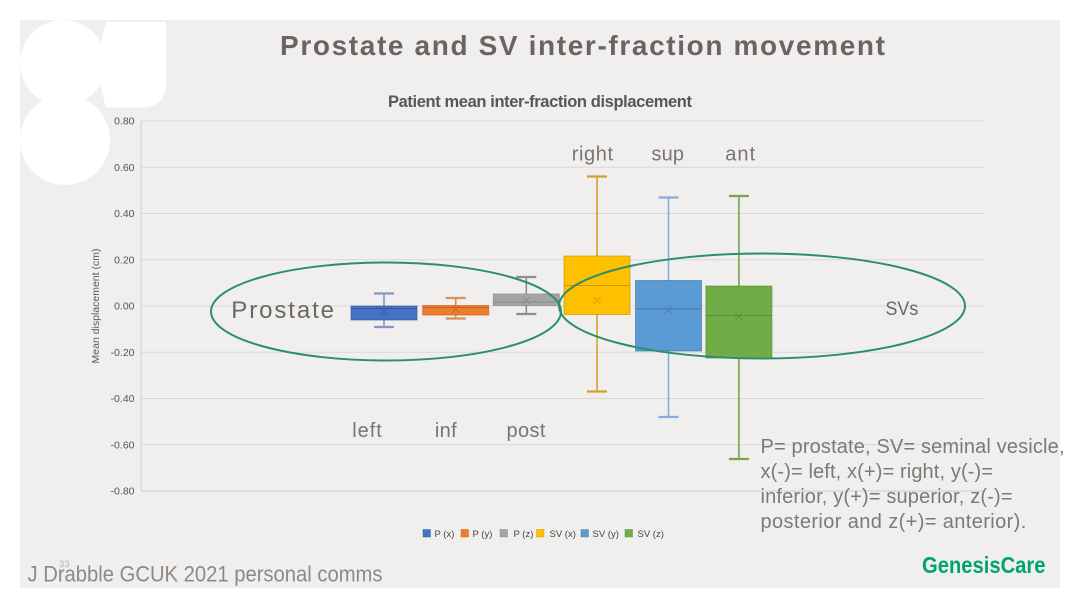 The width and height of the screenshot is (1080, 608). What do you see at coordinates (524, 534) in the screenshot?
I see `svg-text: P (z)` at bounding box center [524, 534].